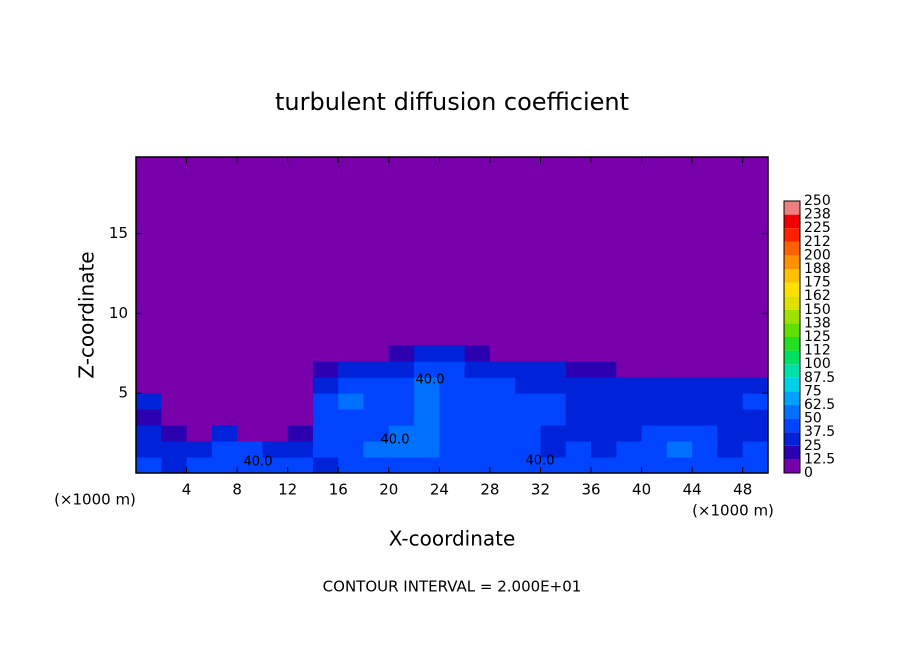  Describe the element at coordinates (817, 283) in the screenshot. I see `colorbar-label: 175` at that location.